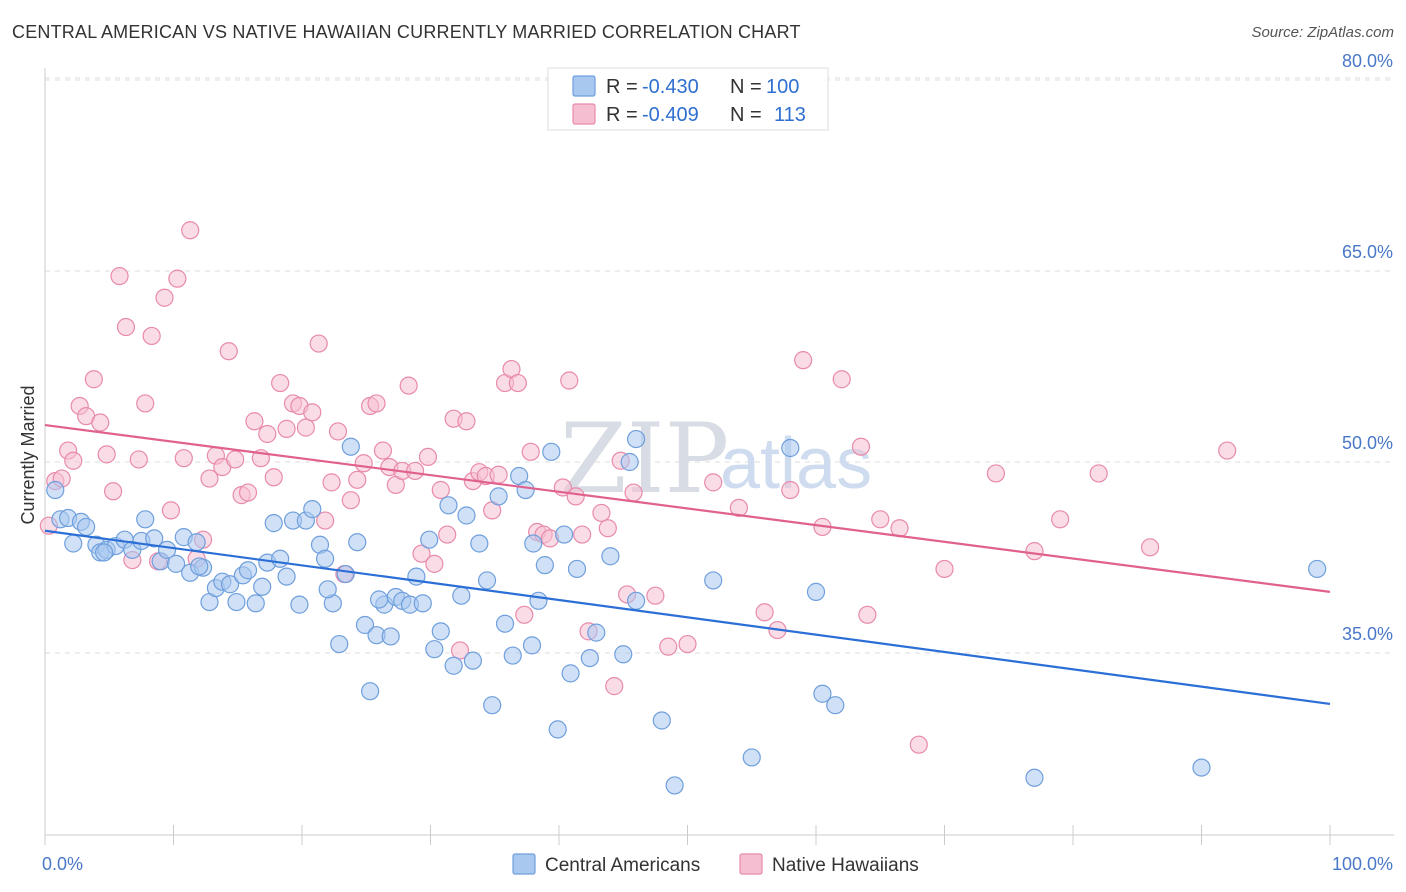 The width and height of the screenshot is (1406, 892). Describe the element at coordinates (1322, 32) in the screenshot. I see `chart-source: Source: ZipAtlas.com` at that location.